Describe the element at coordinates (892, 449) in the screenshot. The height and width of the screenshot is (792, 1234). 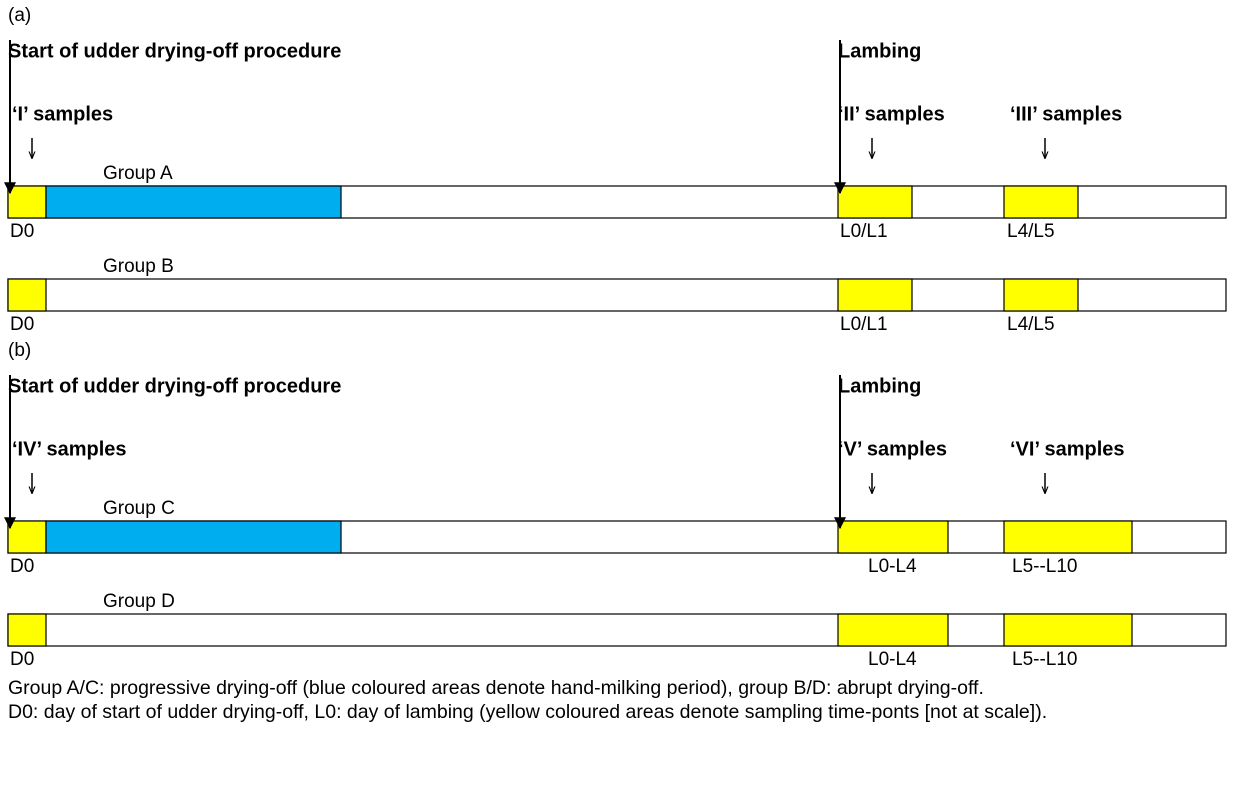
I see `sample-label: ‘V’ samples` at that location.